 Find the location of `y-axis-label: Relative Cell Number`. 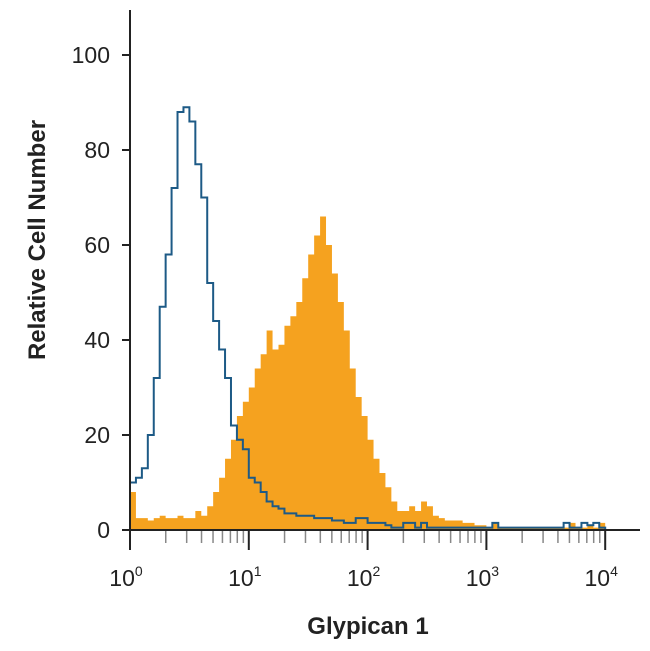

y-axis-label: Relative Cell Number is located at coordinates (37, 240).